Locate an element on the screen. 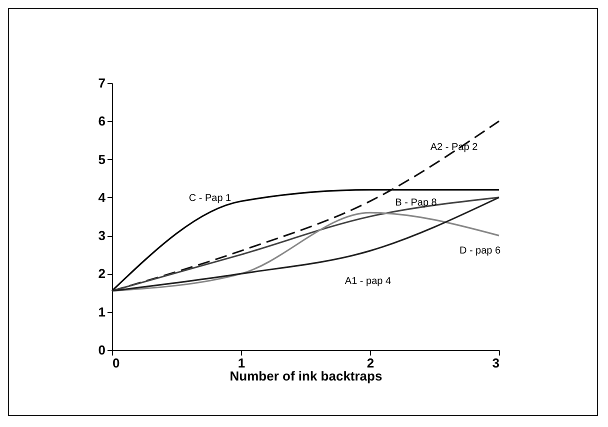 This screenshot has width=608, height=427. y-tick-label: 1 is located at coordinates (102, 312).